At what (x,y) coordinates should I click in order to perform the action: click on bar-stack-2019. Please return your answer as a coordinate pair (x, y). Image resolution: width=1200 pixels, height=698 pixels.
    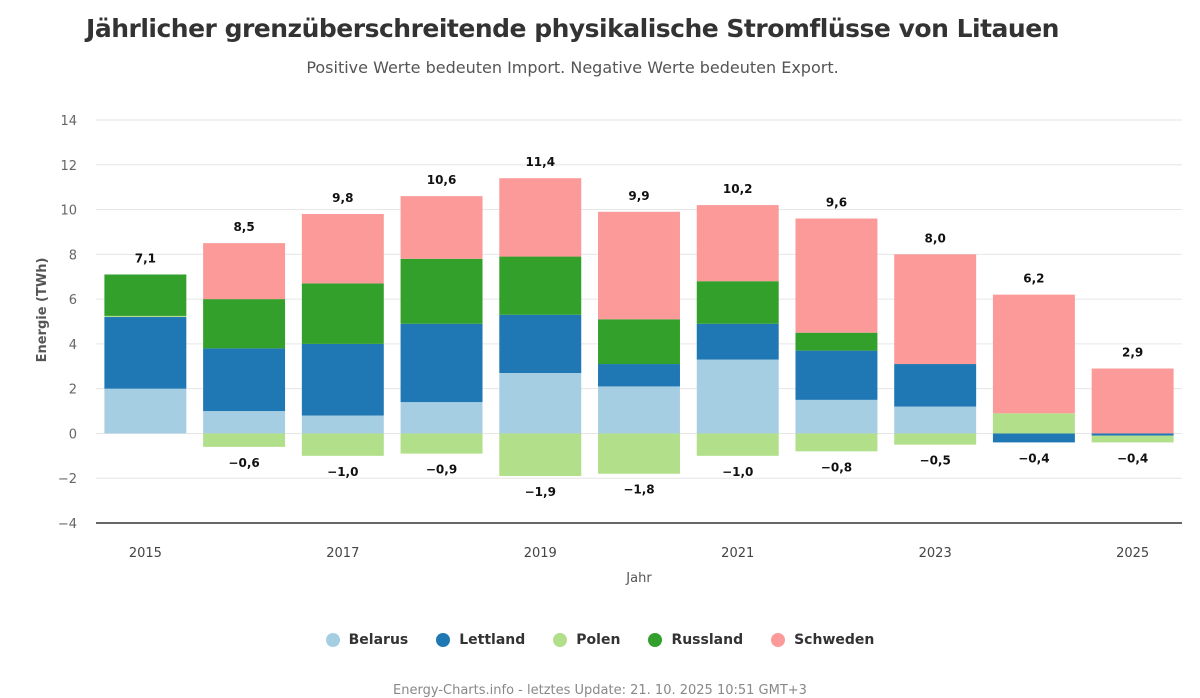
    Looking at the image, I should click on (540, 327).